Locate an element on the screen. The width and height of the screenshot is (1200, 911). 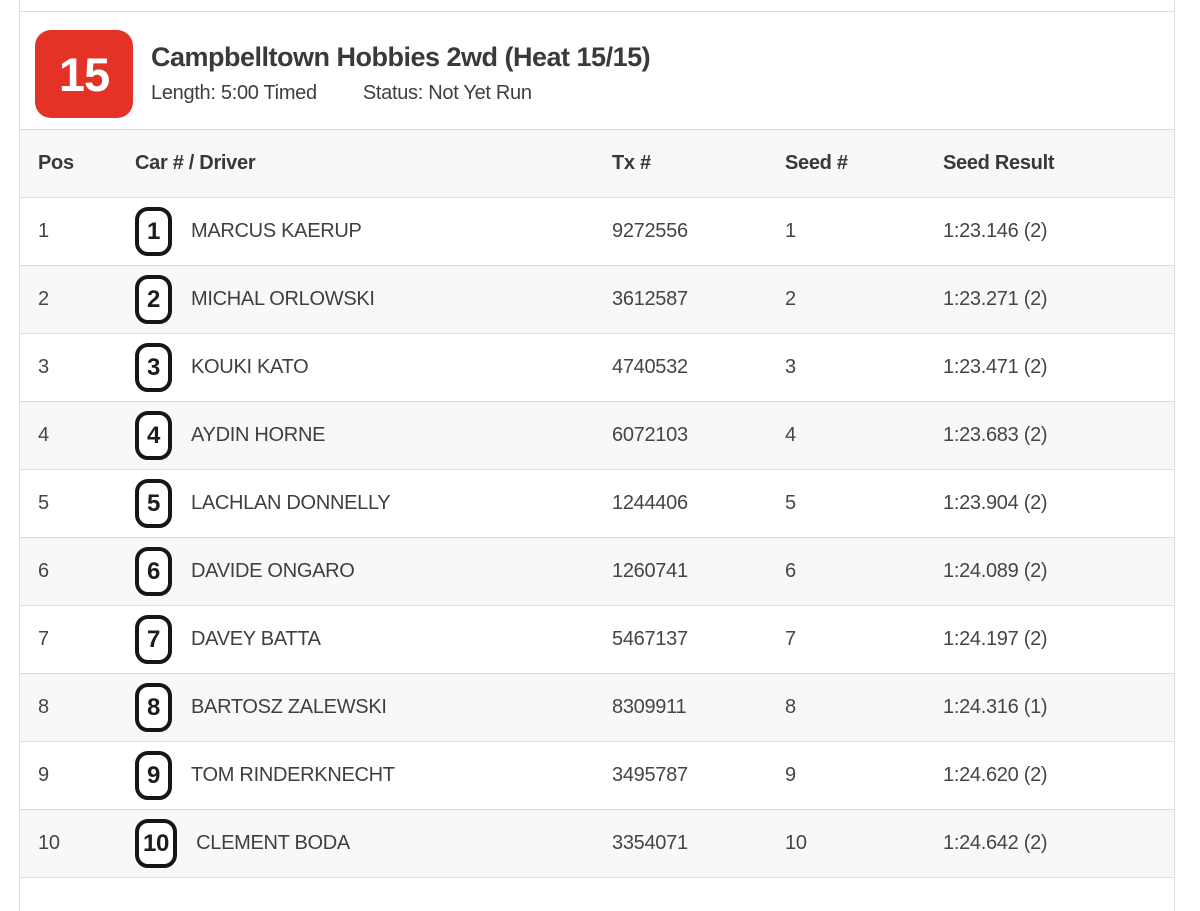
driver-name: DAVEY BATTA is located at coordinates (256, 639).